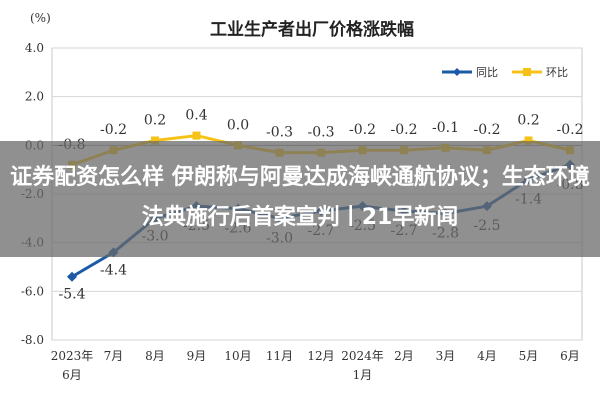 The width and height of the screenshot is (600, 400). What do you see at coordinates (155, 356) in the screenshot?
I see `x-tick-label: 8月` at bounding box center [155, 356].